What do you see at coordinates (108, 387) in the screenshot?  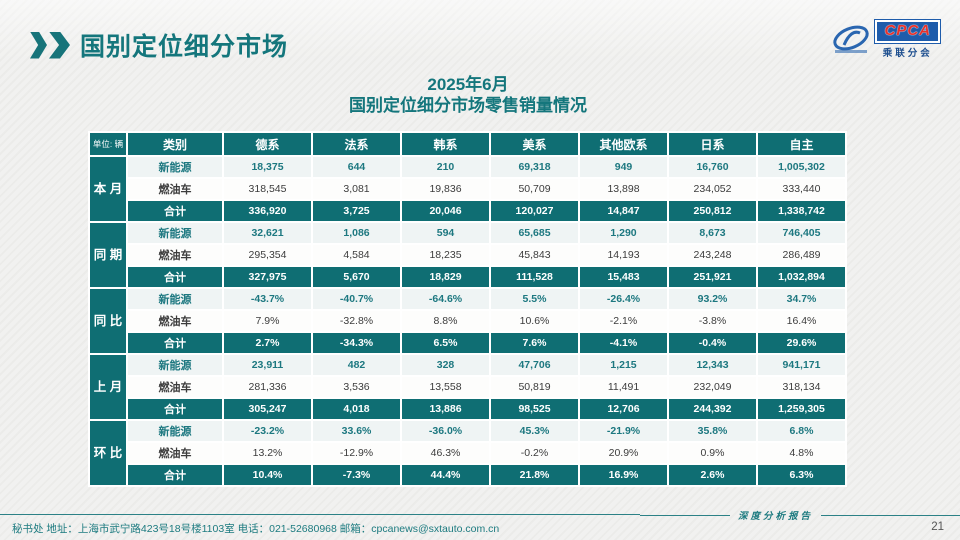 I see `group-label: 上 月` at bounding box center [108, 387].